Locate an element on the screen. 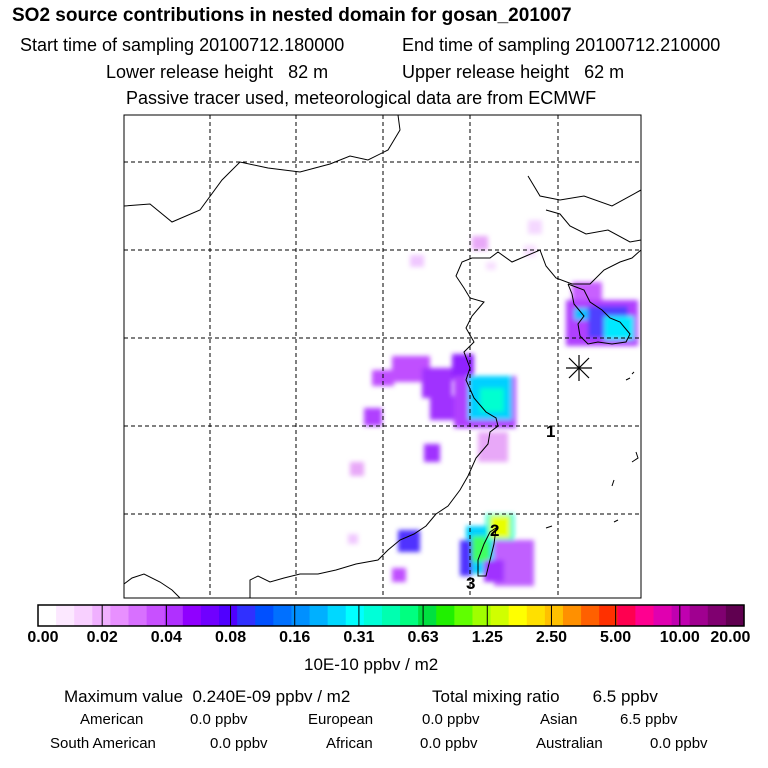 The width and height of the screenshot is (768, 768). region-american-name: American is located at coordinates (112, 719).